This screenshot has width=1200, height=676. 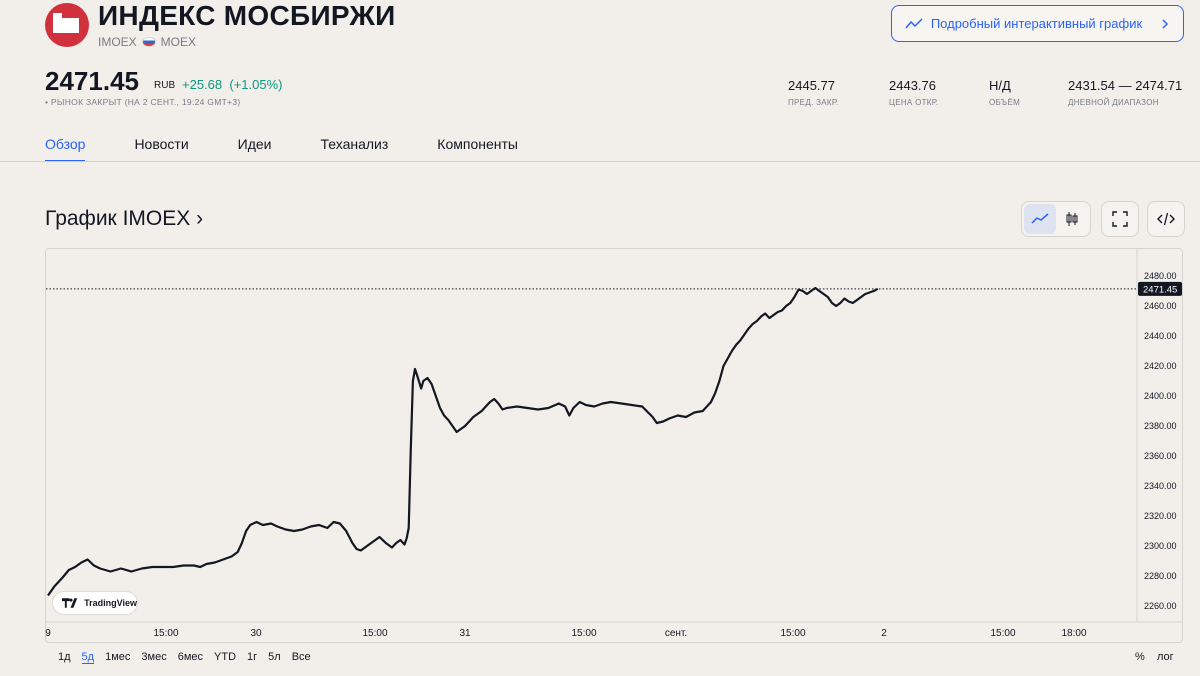 I want to click on stat-label: ОБЪЁМ, so click(x=1005, y=102).